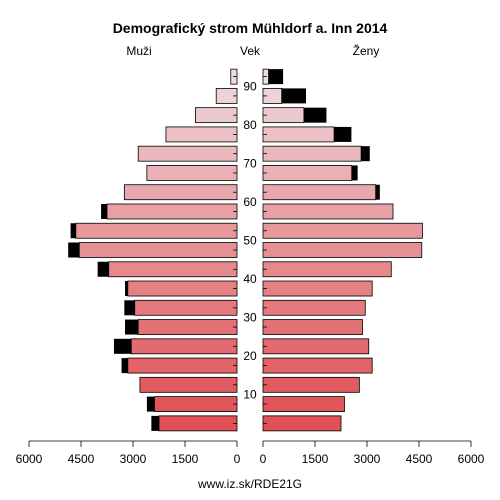  I want to click on men-x-tick-label: 1500, so click(185, 459).